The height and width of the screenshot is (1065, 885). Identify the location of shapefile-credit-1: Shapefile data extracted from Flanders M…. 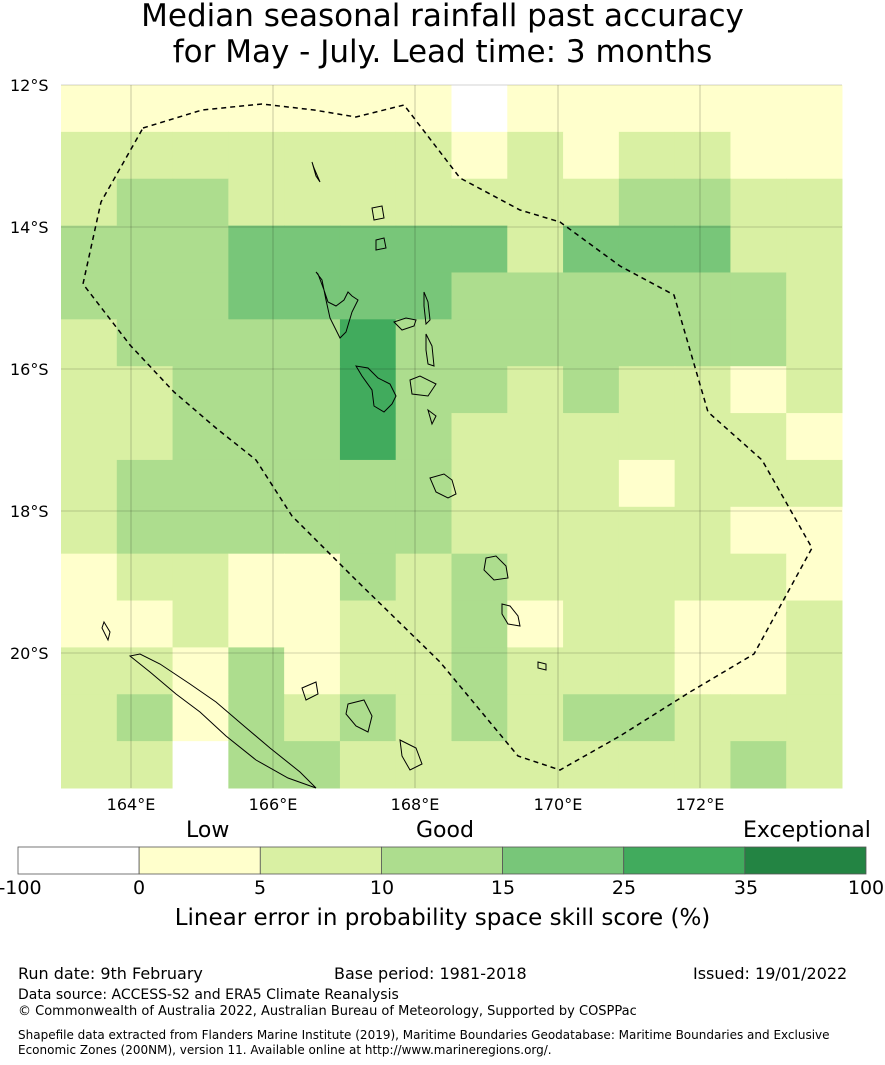
(424, 1035).